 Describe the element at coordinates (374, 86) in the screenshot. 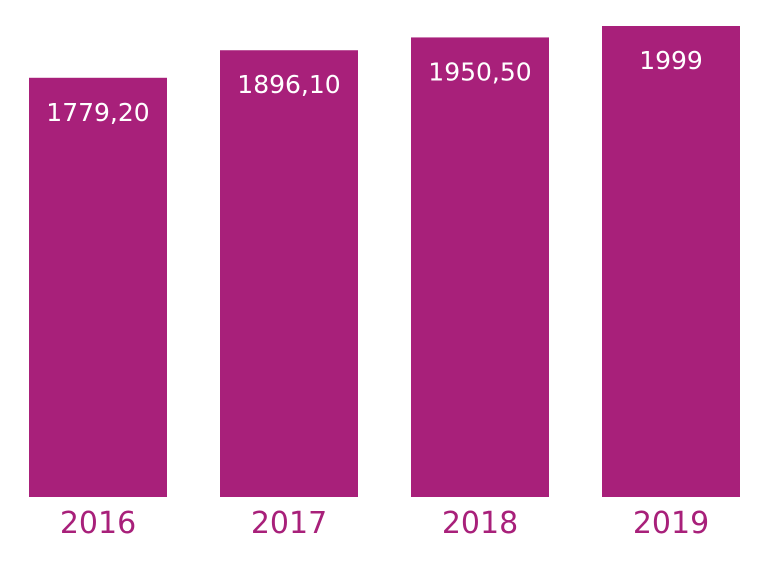

I see `value-labels-group: 1779,20 1896,10 1950,50 1999` at that location.